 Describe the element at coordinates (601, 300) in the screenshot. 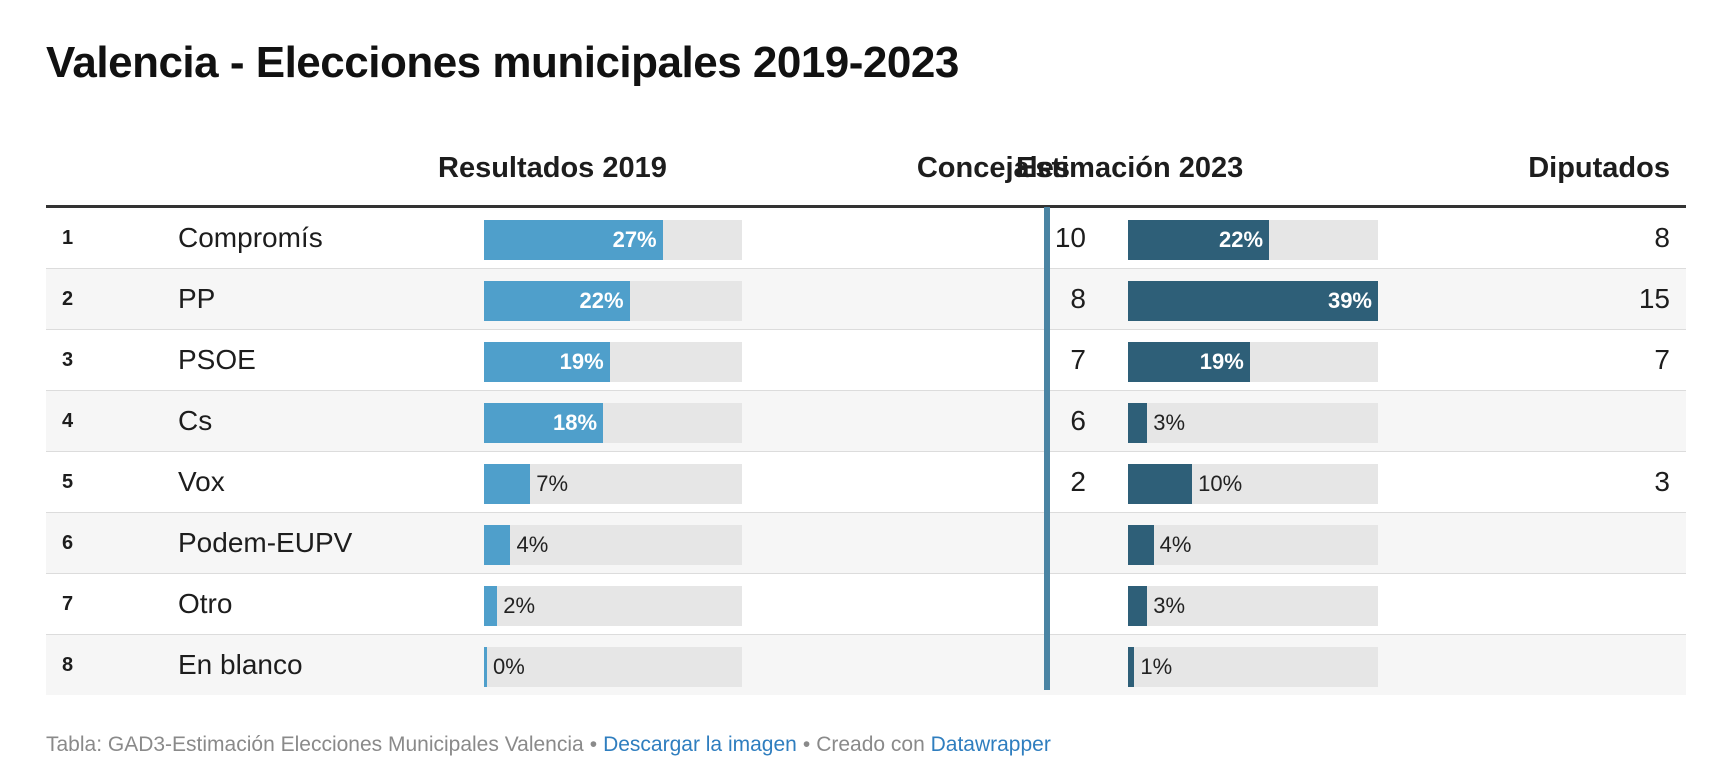

I see `bar-2019-label: 22%` at that location.